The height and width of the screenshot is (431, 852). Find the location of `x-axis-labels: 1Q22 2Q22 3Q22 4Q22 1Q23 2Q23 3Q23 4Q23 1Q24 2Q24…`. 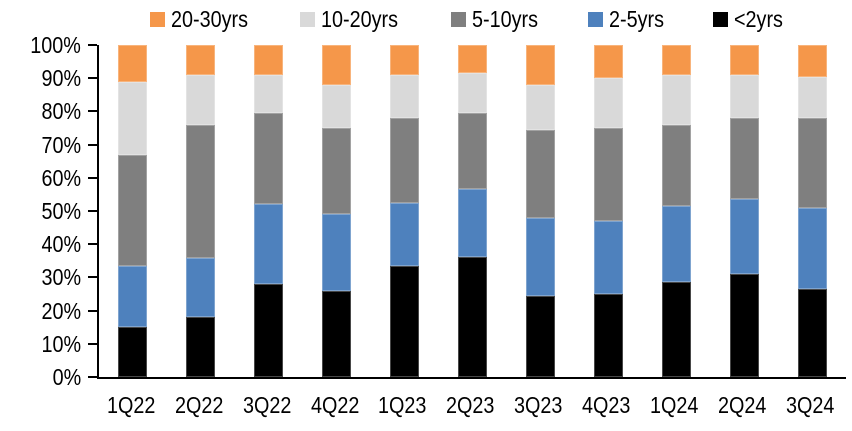

x-axis-labels: 1Q22 2Q22 3Q22 4Q22 1Q23 2Q23 3Q23 4Q23 1Q24 2Q24… is located at coordinates (470, 406).